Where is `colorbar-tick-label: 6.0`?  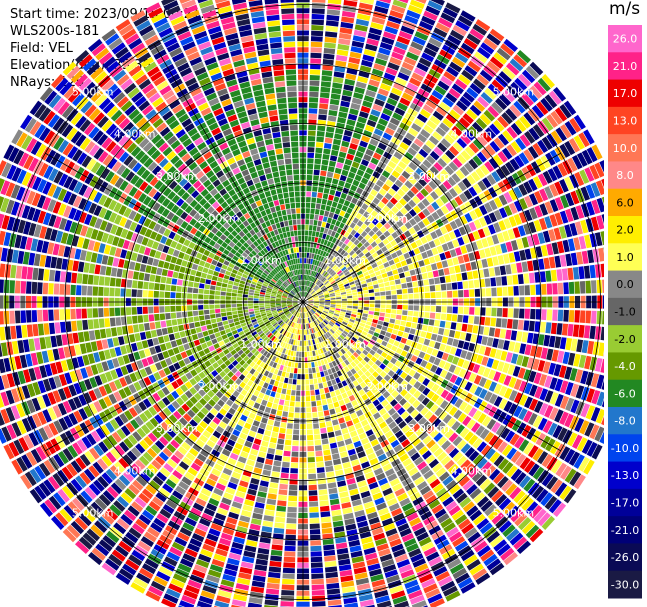
colorbar-tick-label: 6.0 is located at coordinates (625, 202).